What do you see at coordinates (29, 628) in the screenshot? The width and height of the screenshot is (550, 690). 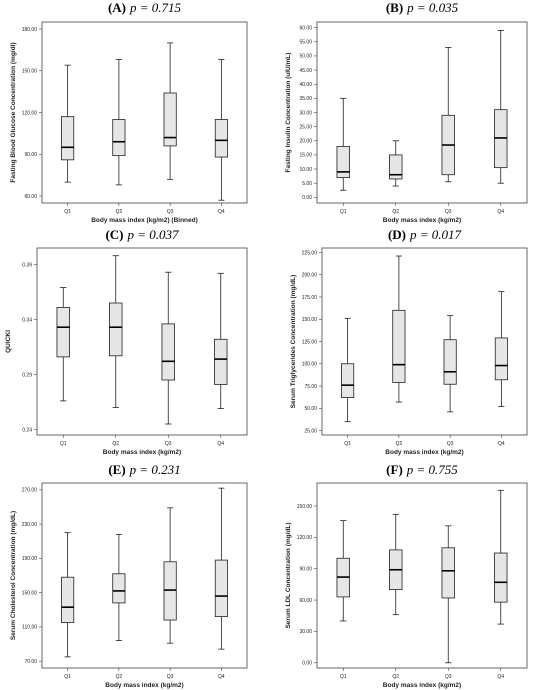 I see `y-tick-label: 110.00` at bounding box center [29, 628].